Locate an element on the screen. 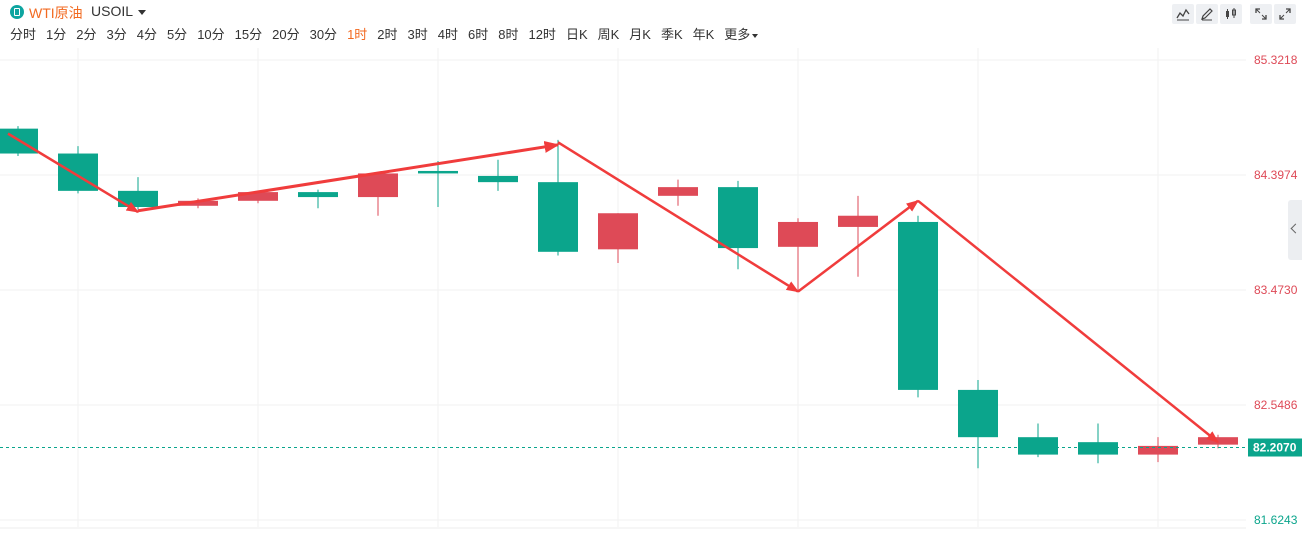  period-tab: 20分 is located at coordinates (286, 34).